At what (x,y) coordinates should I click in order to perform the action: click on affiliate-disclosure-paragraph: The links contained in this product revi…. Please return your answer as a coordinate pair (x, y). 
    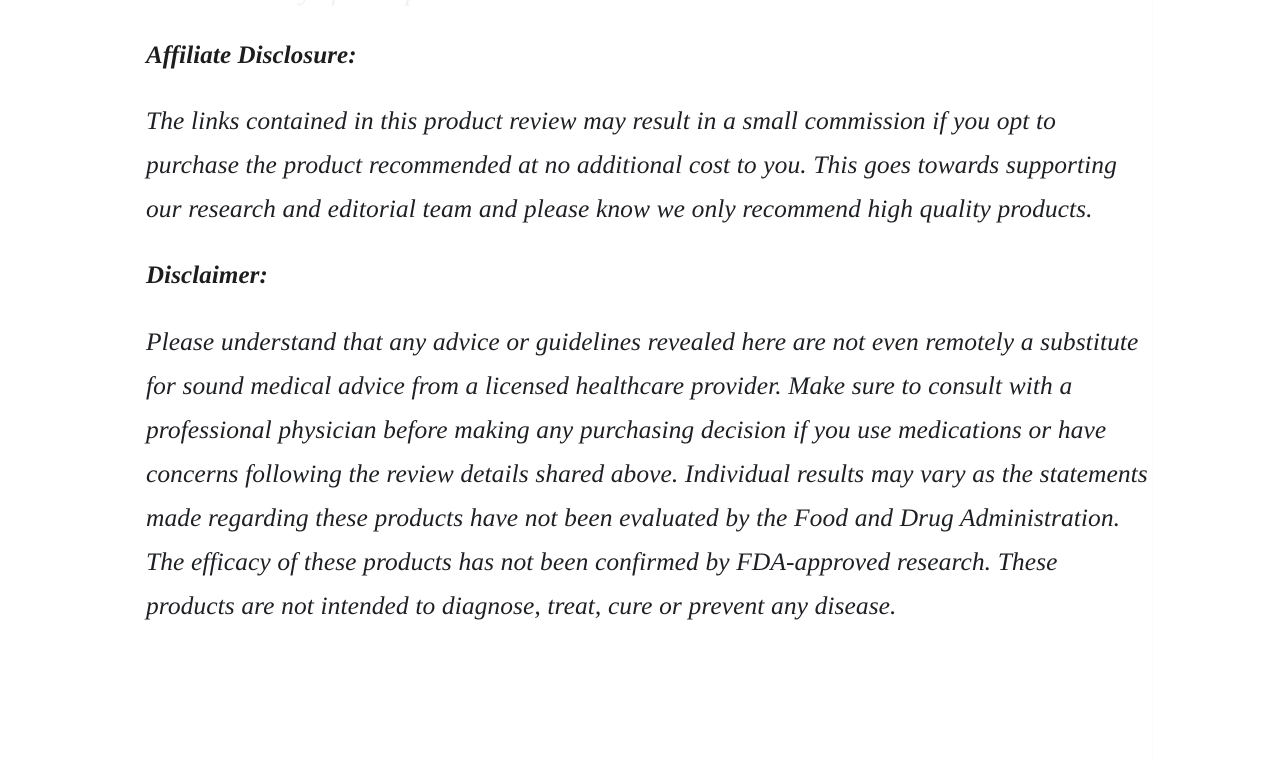
    Looking at the image, I should click on (631, 164).